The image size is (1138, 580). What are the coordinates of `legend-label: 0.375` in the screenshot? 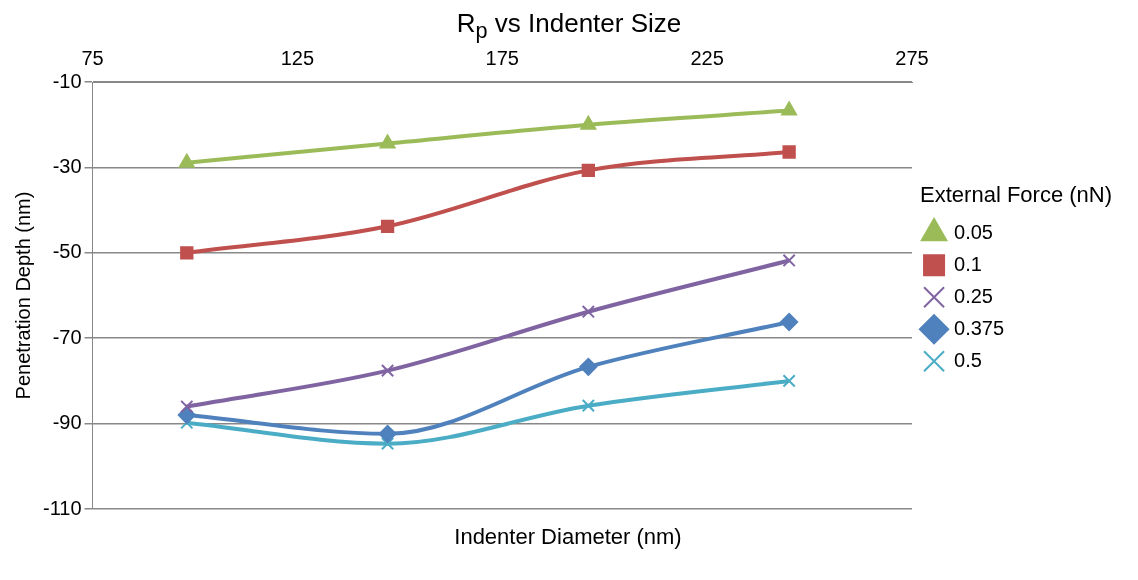 It's located at (979, 327).